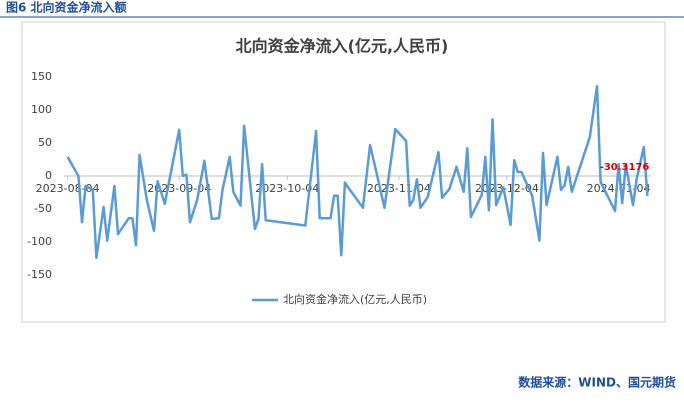 This screenshot has width=684, height=403. What do you see at coordinates (41, 76) in the screenshot?
I see `y-tick-label: 150` at bounding box center [41, 76].